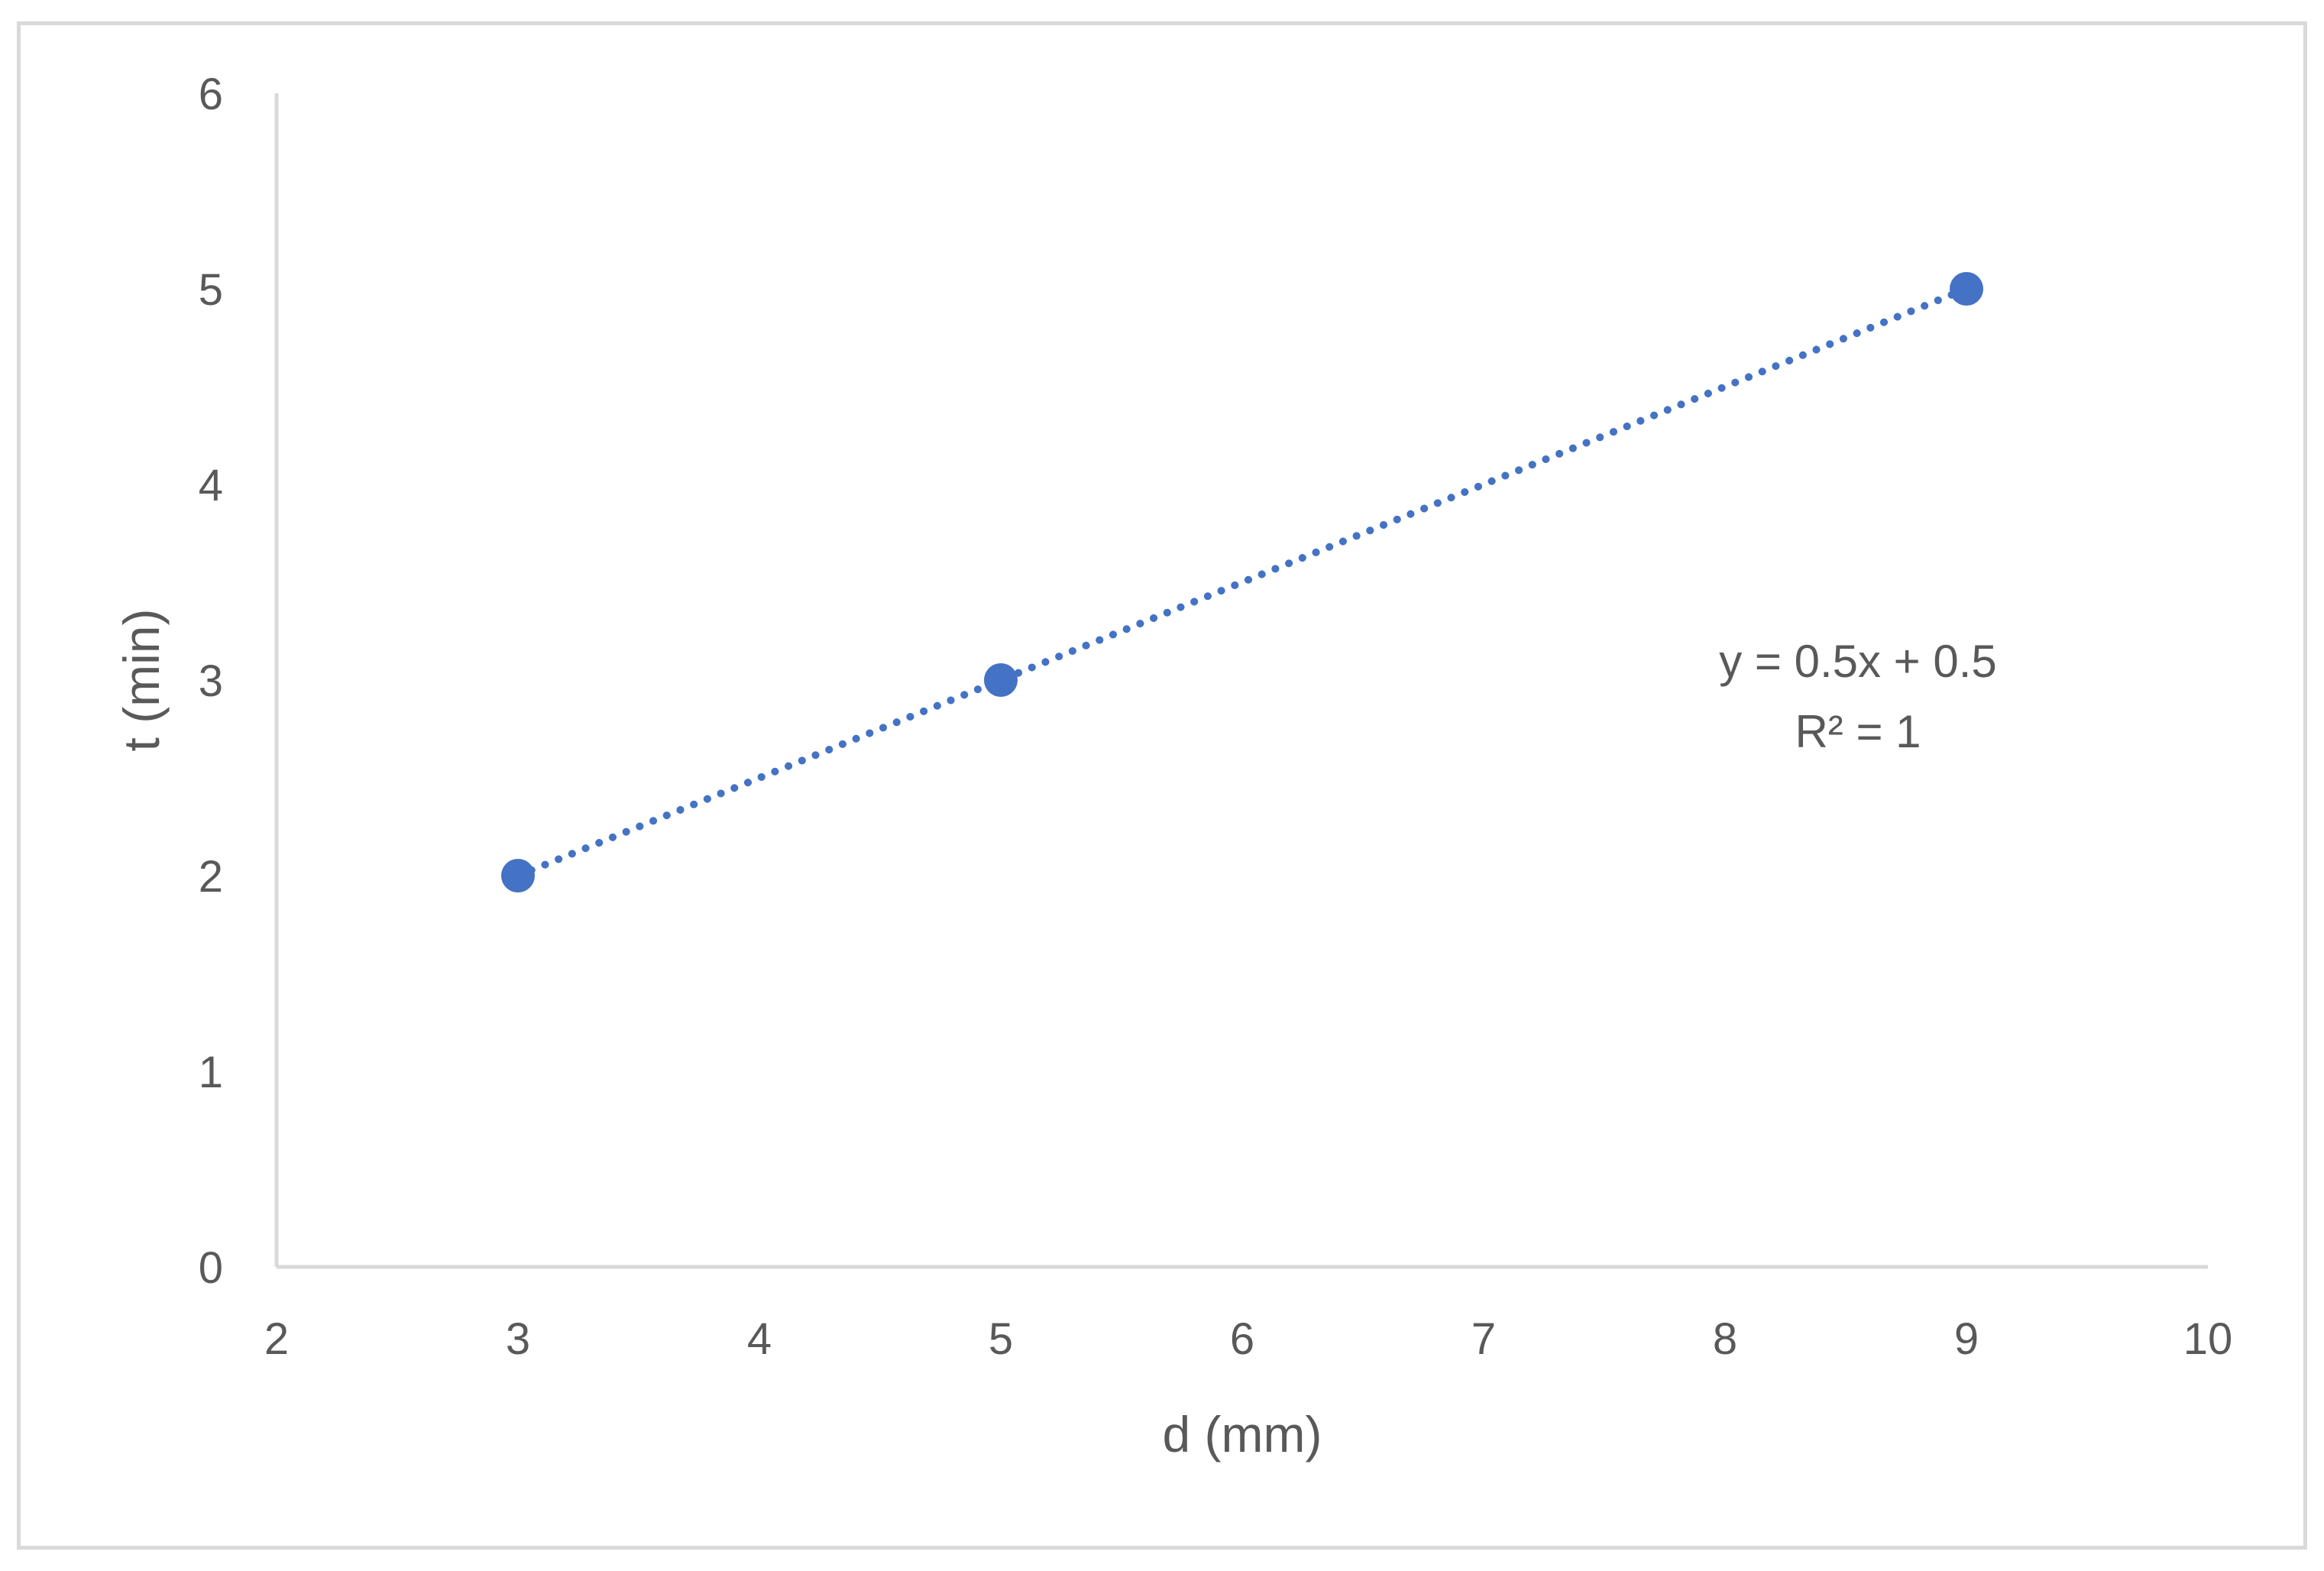 Image resolution: width=2324 pixels, height=1571 pixels. What do you see at coordinates (211, 877) in the screenshot?
I see `y-tick-label: 2` at bounding box center [211, 877].